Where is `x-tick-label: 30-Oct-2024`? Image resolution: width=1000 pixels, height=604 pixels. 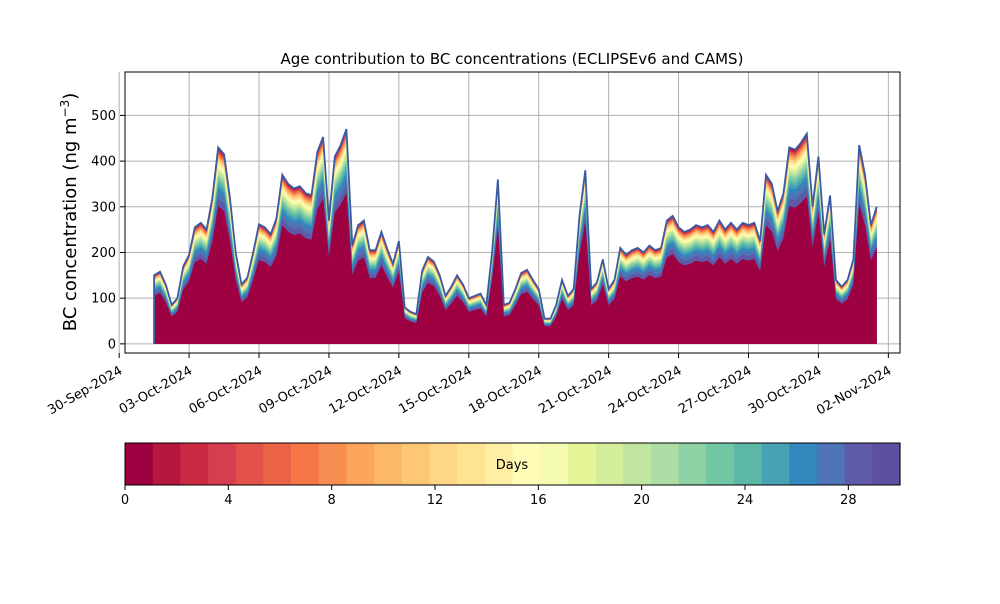
x-tick-label: 30-Oct-2024 is located at coordinates (785, 390).